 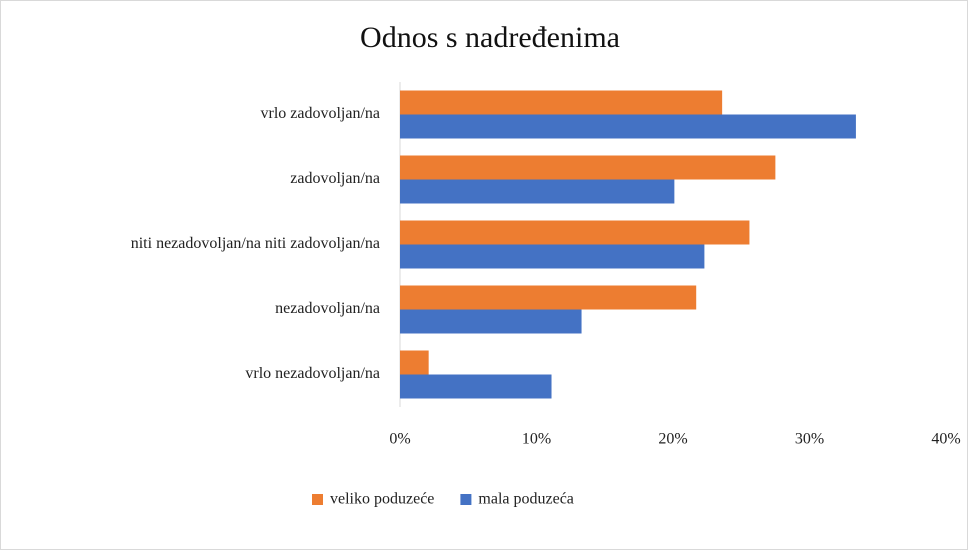 What do you see at coordinates (809, 439) in the screenshot?
I see `x-tick-label: 30%` at bounding box center [809, 439].